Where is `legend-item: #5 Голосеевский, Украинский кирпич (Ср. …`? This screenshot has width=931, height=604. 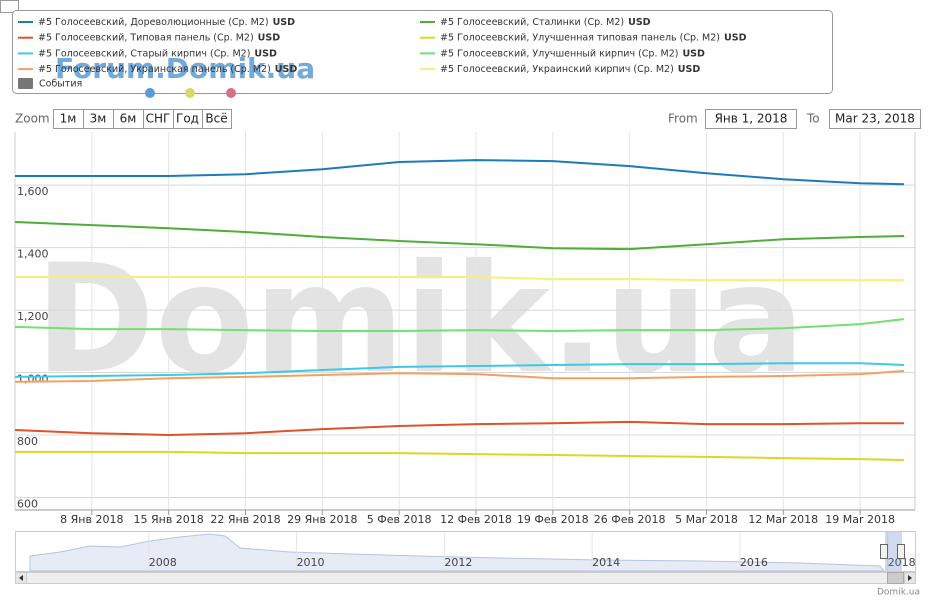
legend-item: #5 Голосеевский, Украинский кирпич (Ср. … is located at coordinates (570, 69).